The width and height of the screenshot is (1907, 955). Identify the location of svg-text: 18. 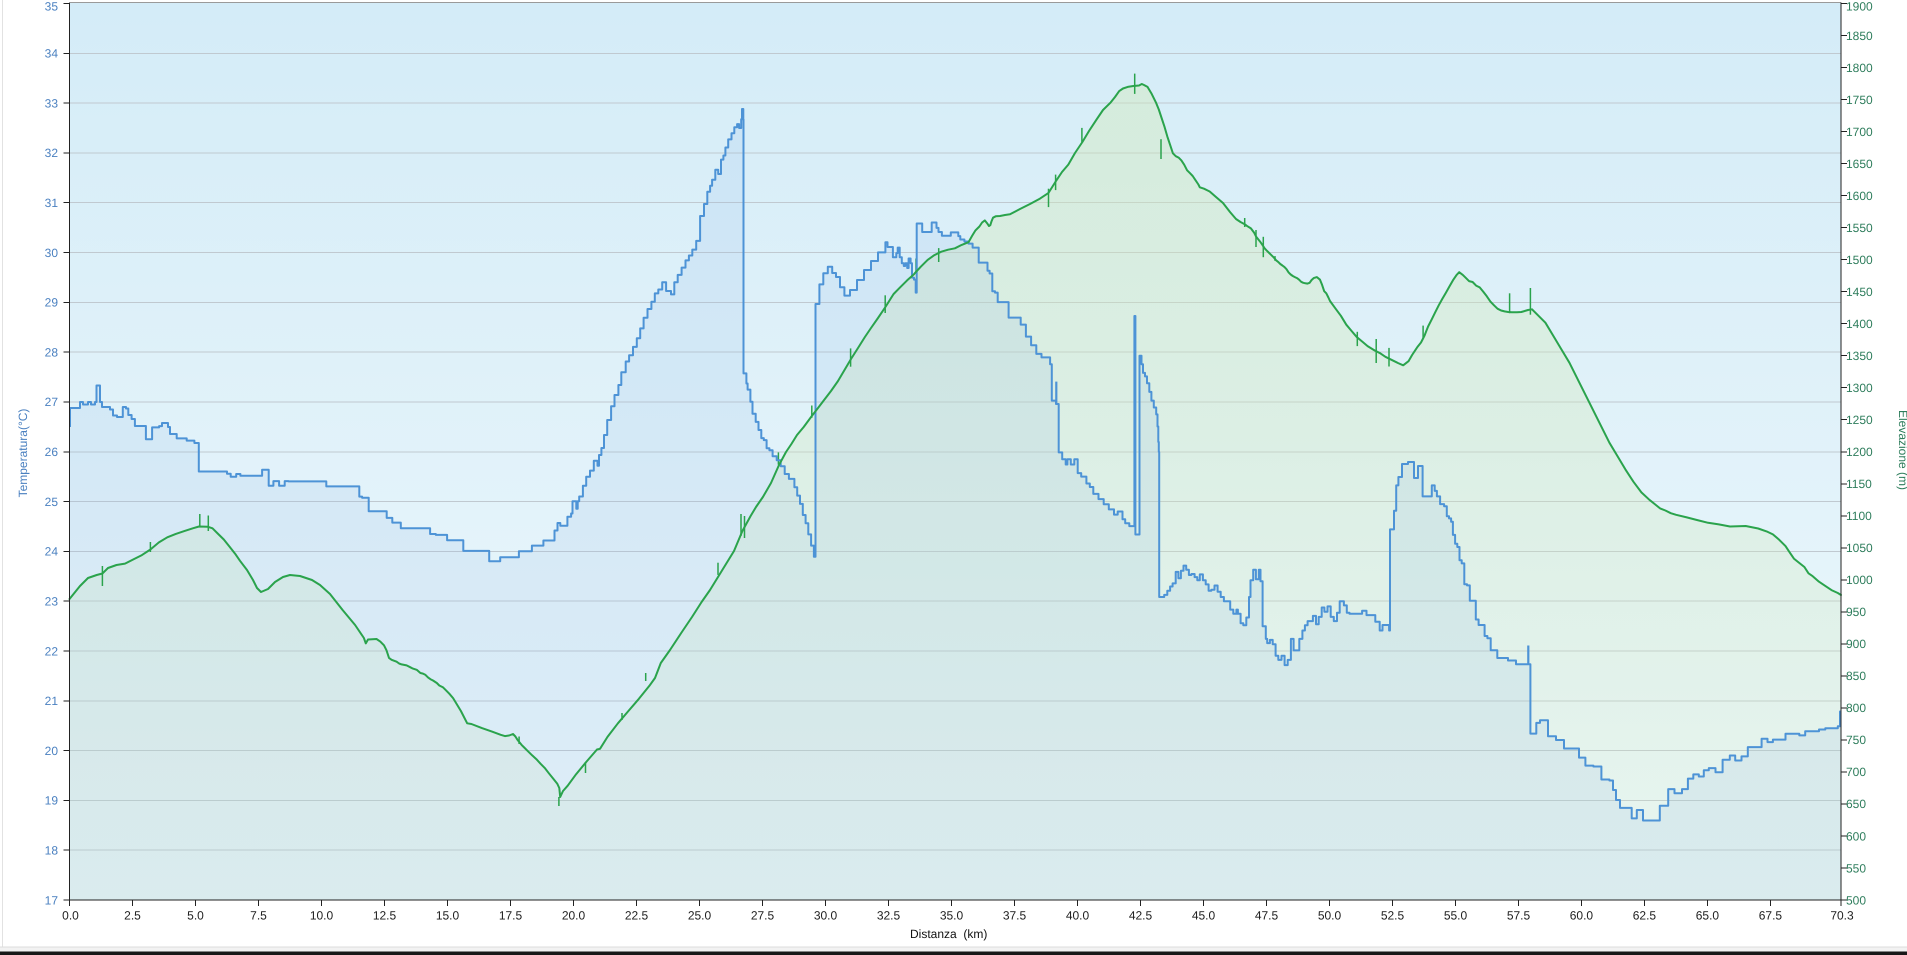
(52, 851).